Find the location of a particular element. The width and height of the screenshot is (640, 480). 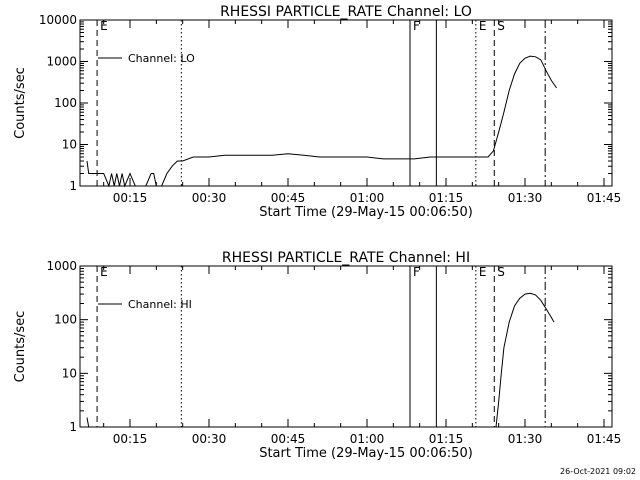

legend-label: Channel: HI is located at coordinates (160, 304).